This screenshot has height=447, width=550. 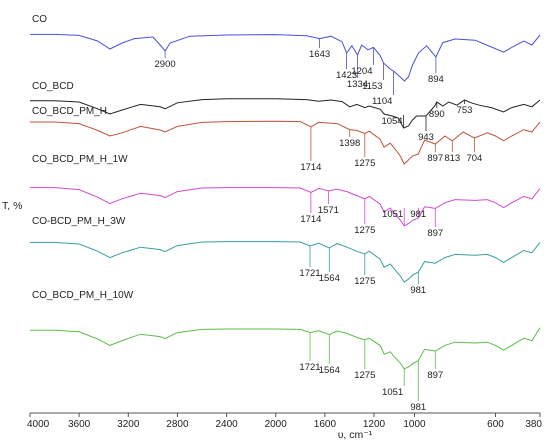 What do you see at coordinates (165, 64) in the screenshot?
I see `annotation-label-1-1: 2900` at bounding box center [165, 64].